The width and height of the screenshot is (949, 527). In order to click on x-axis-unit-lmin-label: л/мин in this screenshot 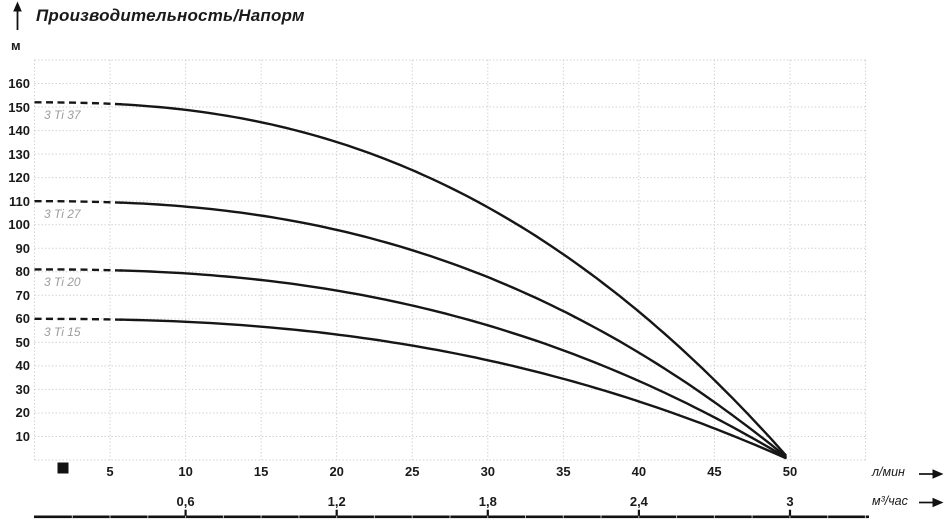, I will do `click(888, 472)`.